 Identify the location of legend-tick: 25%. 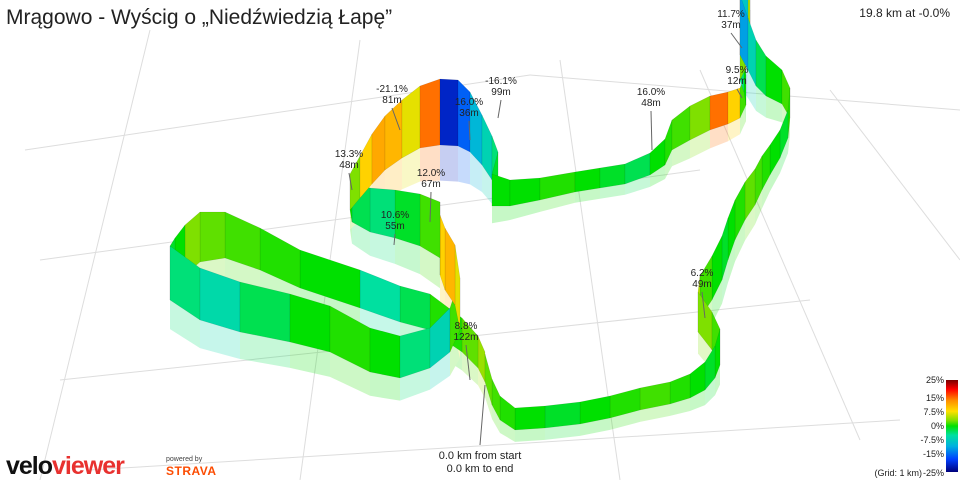
(934, 380).